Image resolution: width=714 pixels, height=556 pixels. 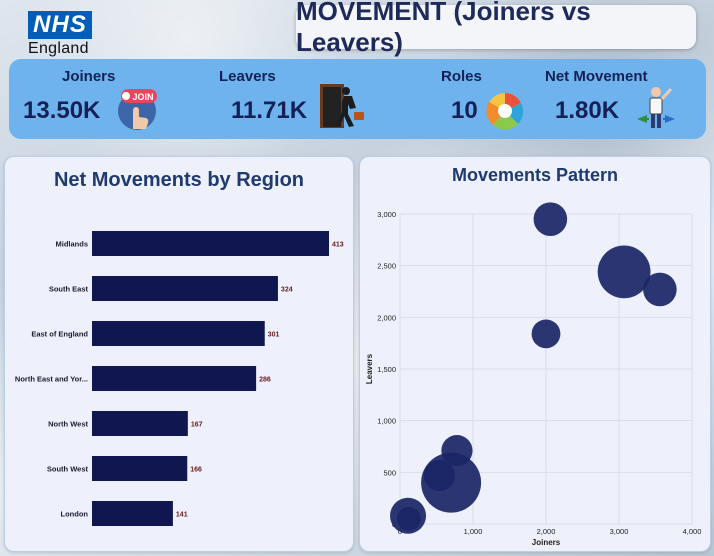 What do you see at coordinates (274, 335) in the screenshot?
I see `bar-value-label: 301` at bounding box center [274, 335].